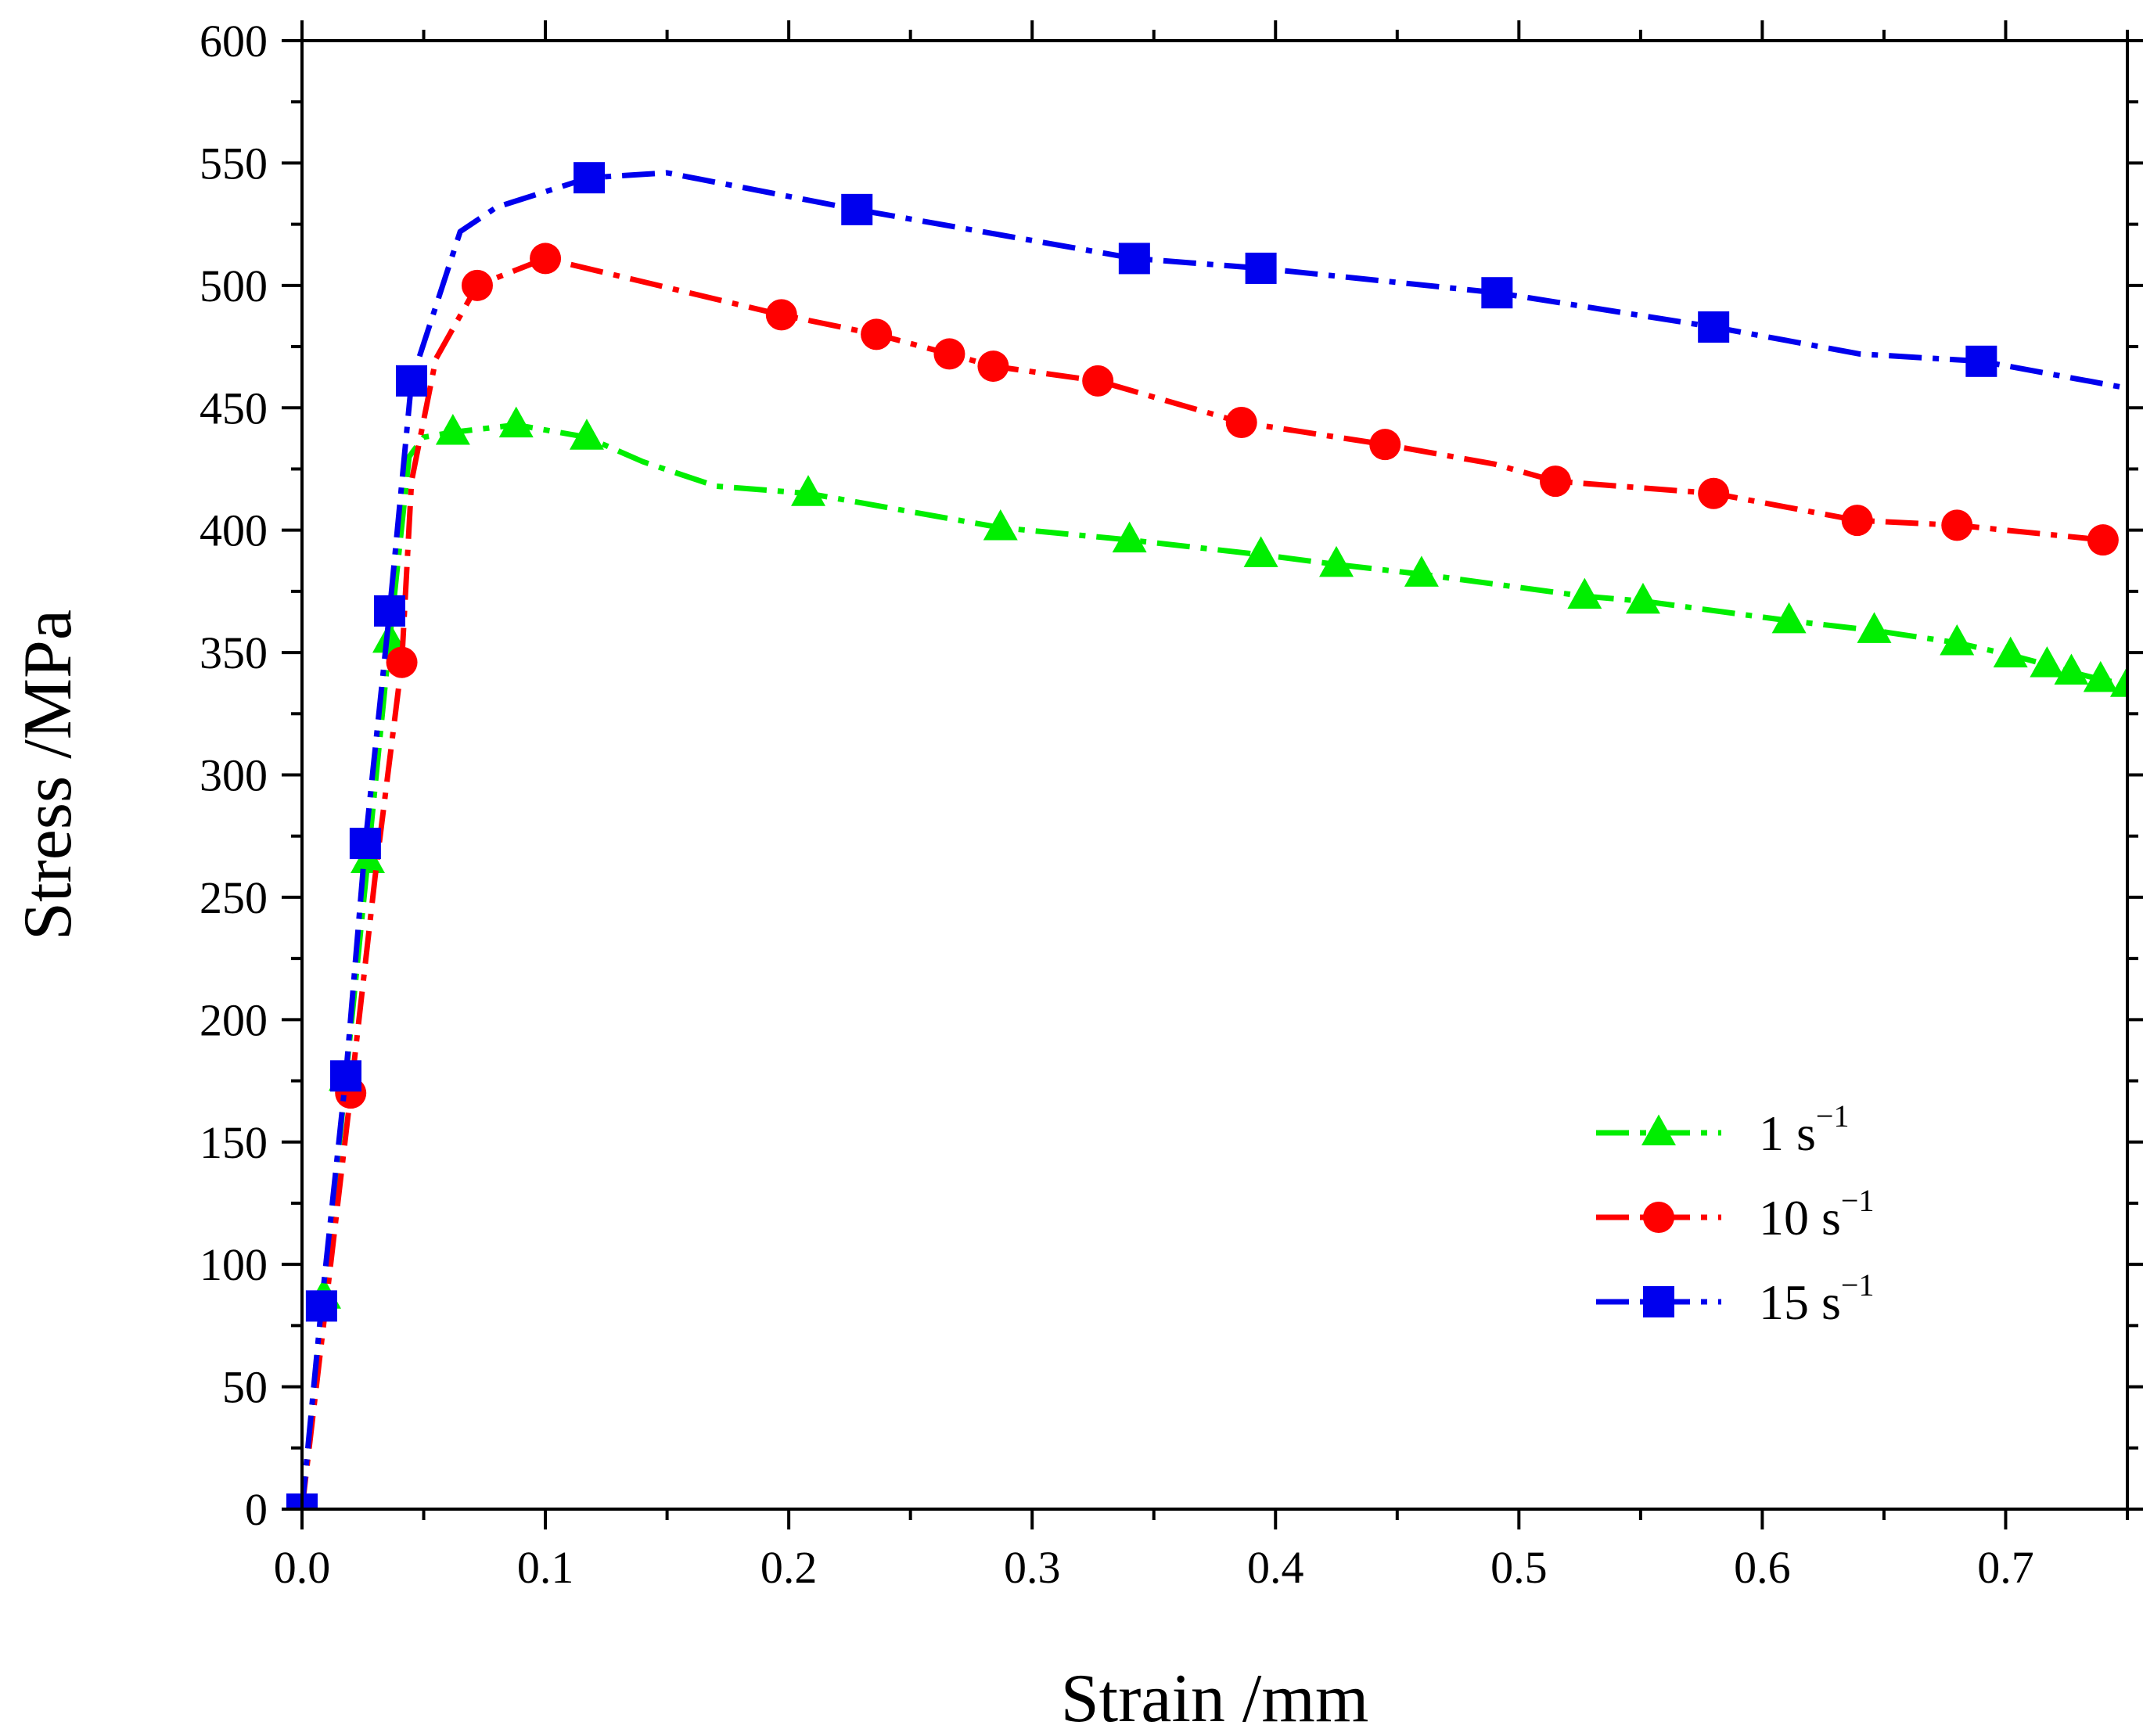  I want to click on x-axis-title: Strain /mm, so click(1215, 1699).